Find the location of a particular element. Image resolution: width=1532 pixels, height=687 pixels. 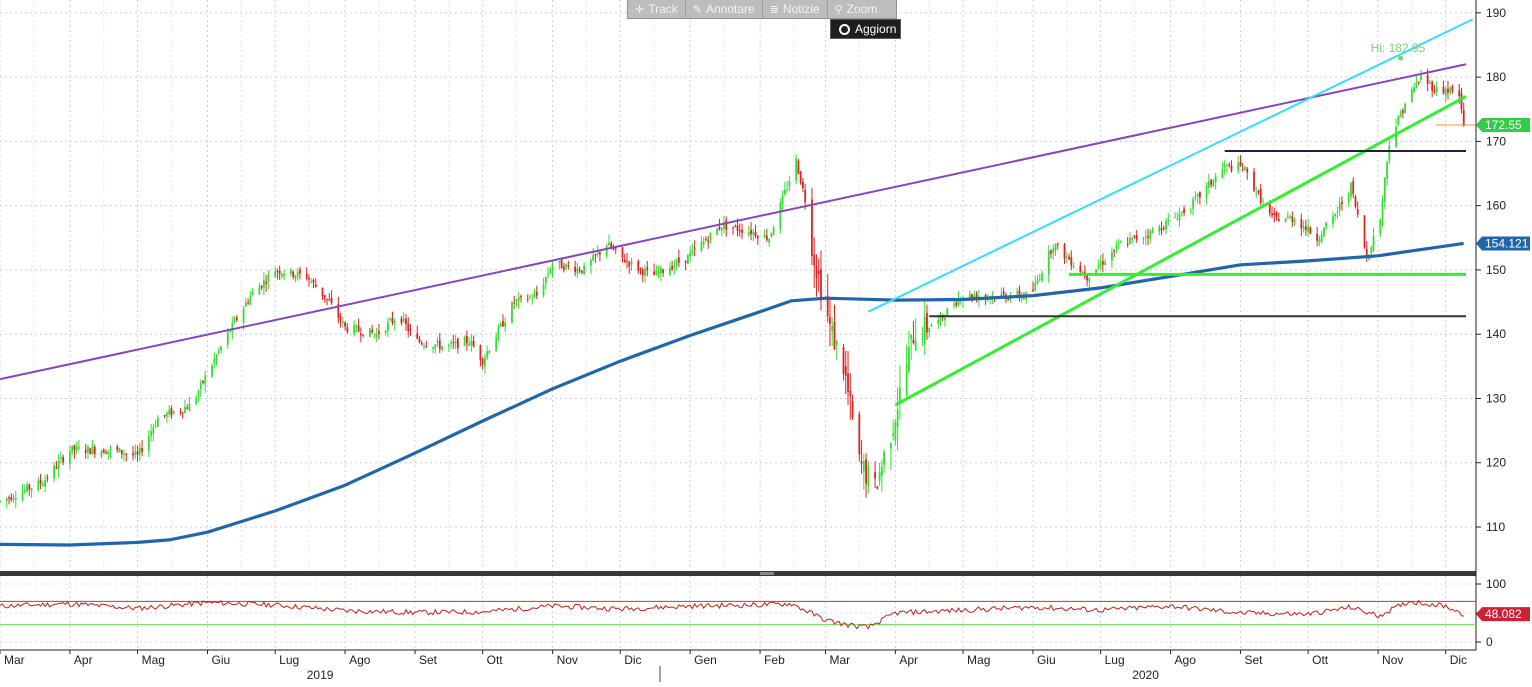

y-tick-label: 190 is located at coordinates (1496, 13).